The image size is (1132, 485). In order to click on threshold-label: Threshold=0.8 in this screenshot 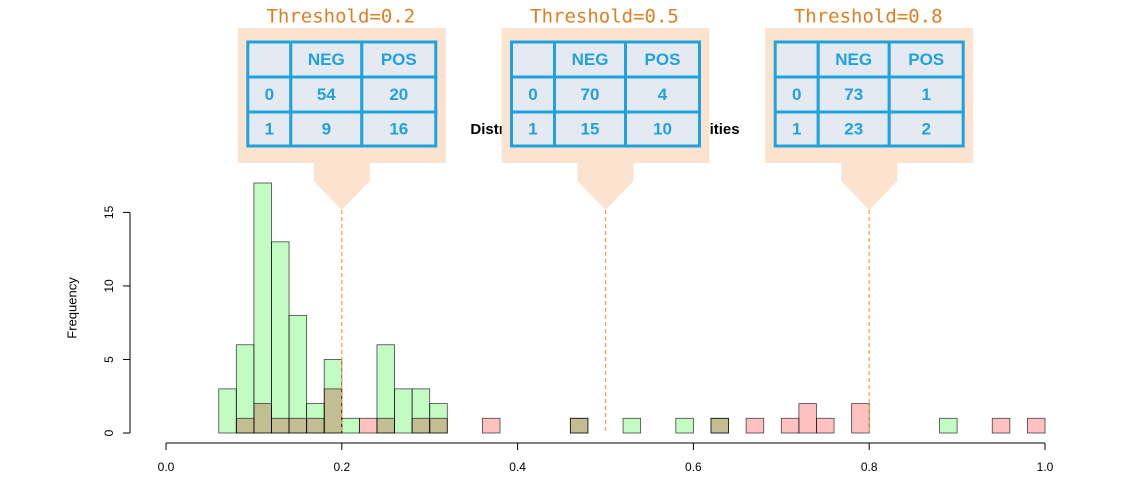, I will do `click(868, 17)`.